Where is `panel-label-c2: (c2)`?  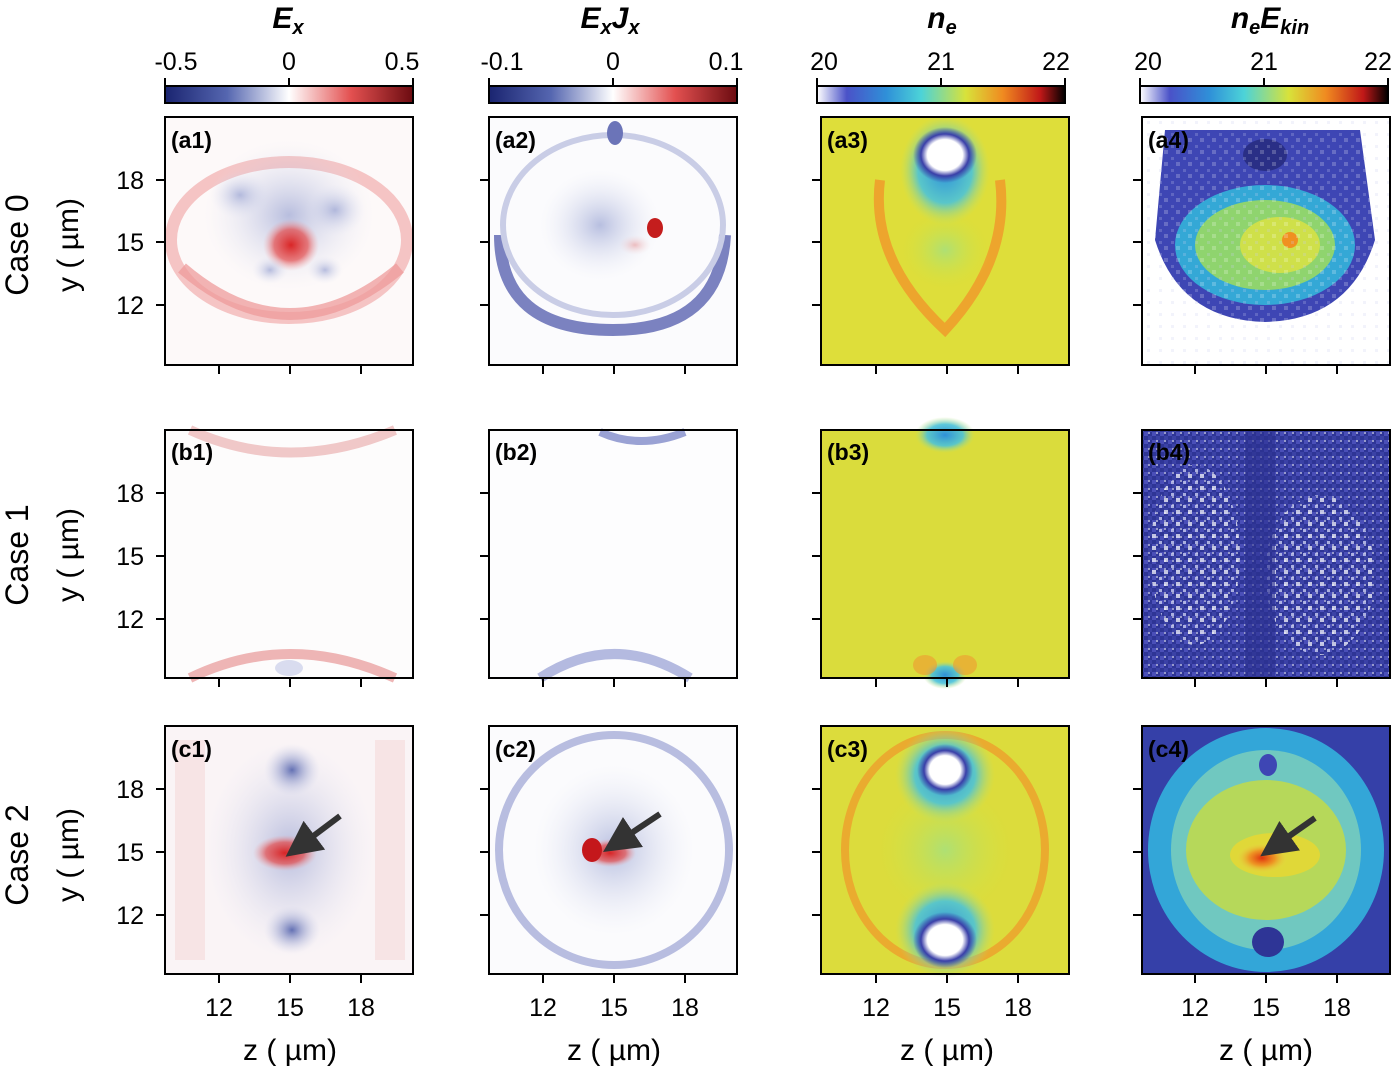
panel-label-c2: (c2) is located at coordinates (515, 749).